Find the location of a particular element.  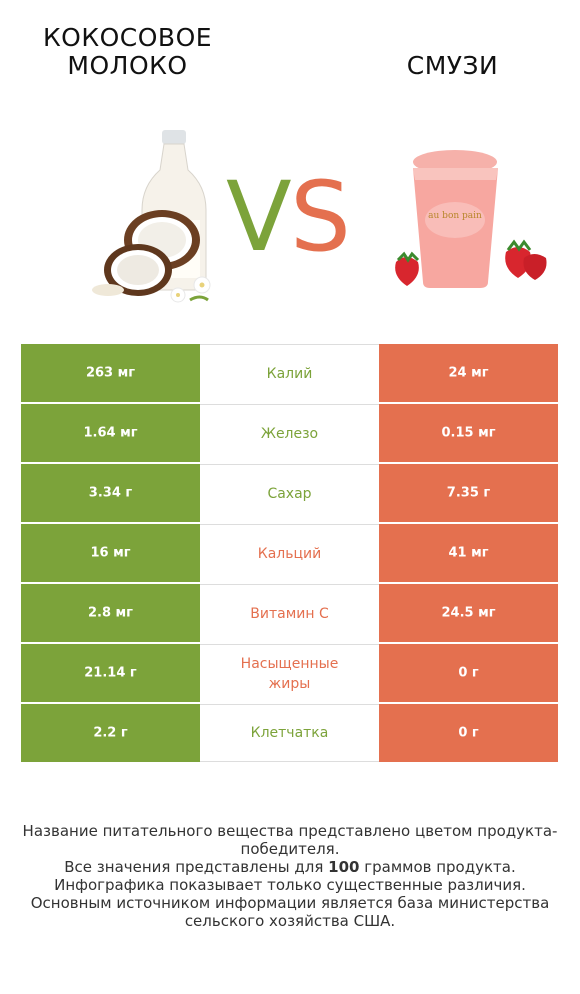

left-value-cell: 2.8 мг is located at coordinates (110, 613).